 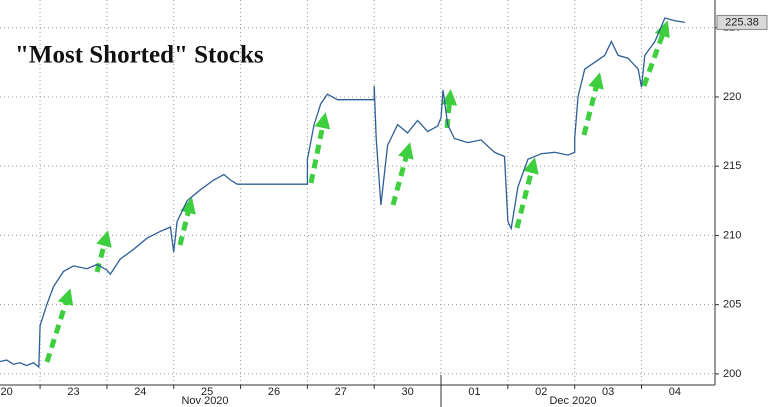 I want to click on month-label: Nov 2020, so click(x=204, y=401).